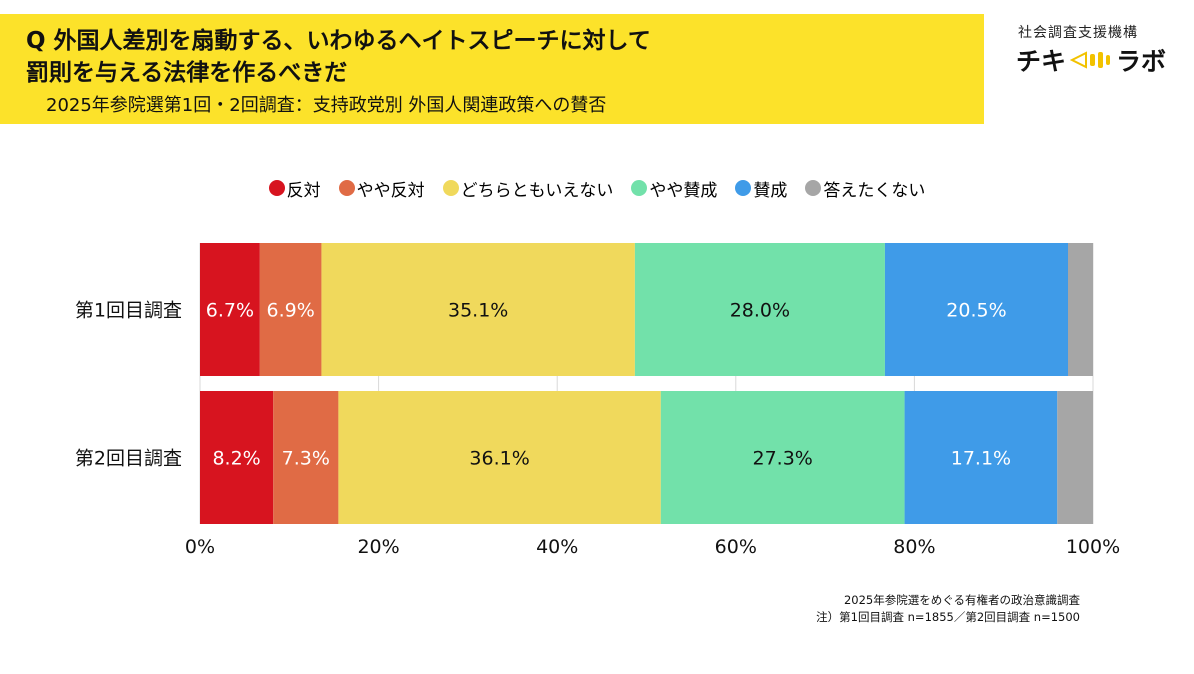 The width and height of the screenshot is (1194, 674). I want to click on data-label: 35.1%, so click(478, 311).